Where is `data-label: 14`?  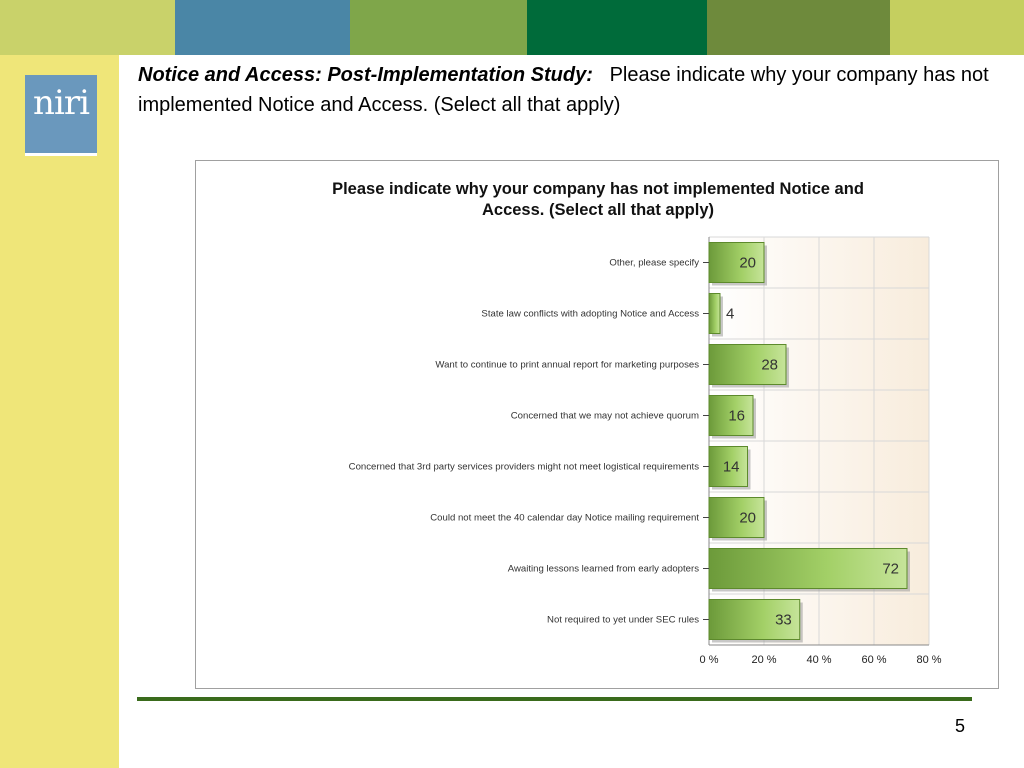 data-label: 14 is located at coordinates (731, 467).